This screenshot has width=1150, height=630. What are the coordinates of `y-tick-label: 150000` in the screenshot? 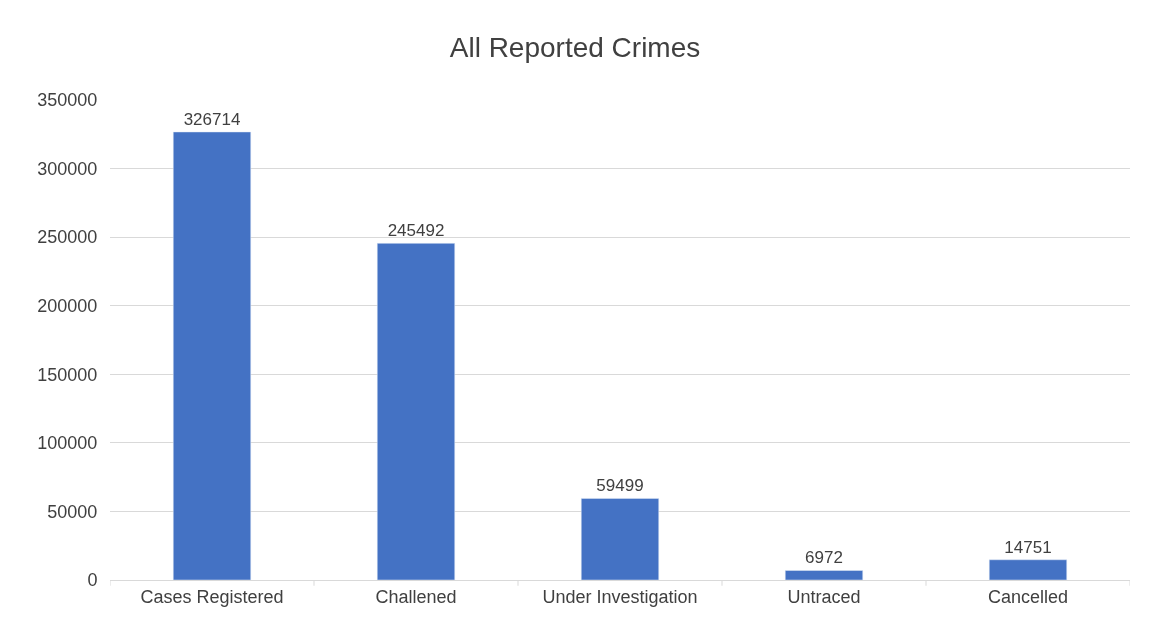 It's located at (67, 374).